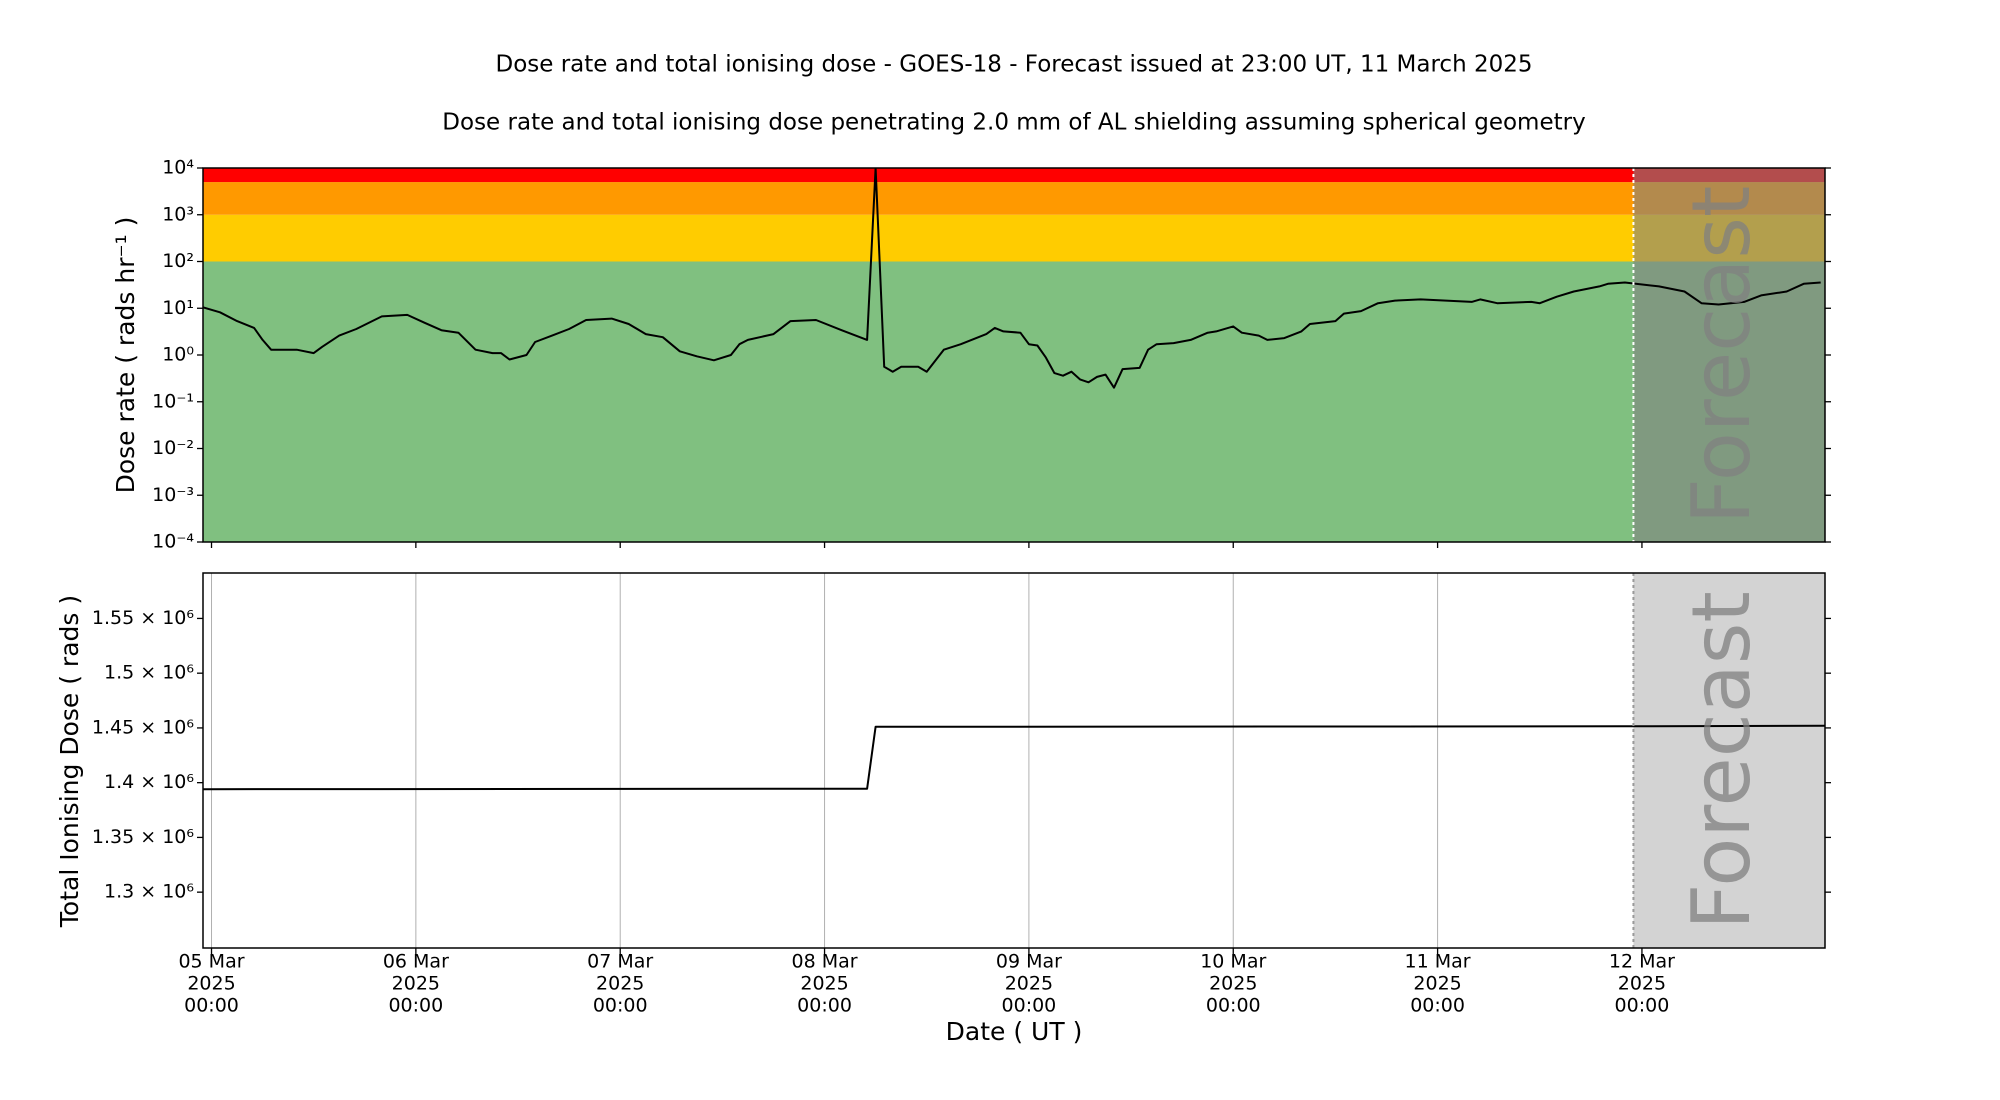  Describe the element at coordinates (173, 401) in the screenshot. I see `y-tick-label: 10⁻¹` at that location.